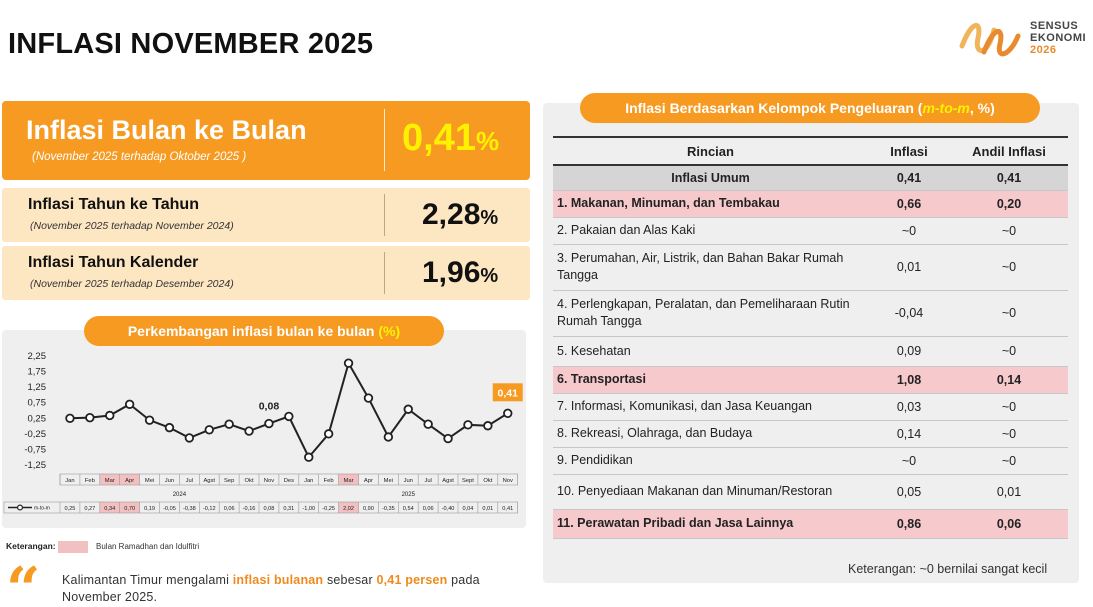  What do you see at coordinates (909, 407) in the screenshot?
I see `row-inflasi: 0,03` at bounding box center [909, 407].